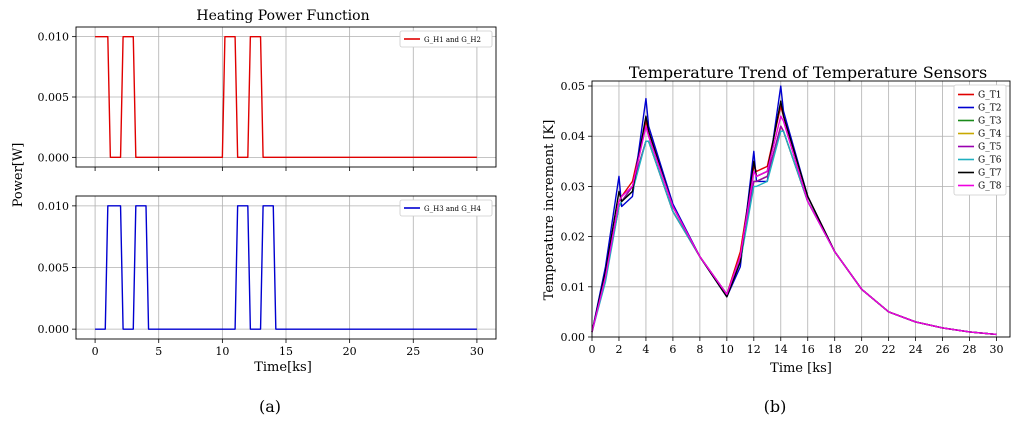 This screenshot has height=433, width=1033. What do you see at coordinates (452, 40) in the screenshot?
I see `legend-label: G_H1 and G_H2` at bounding box center [452, 40].